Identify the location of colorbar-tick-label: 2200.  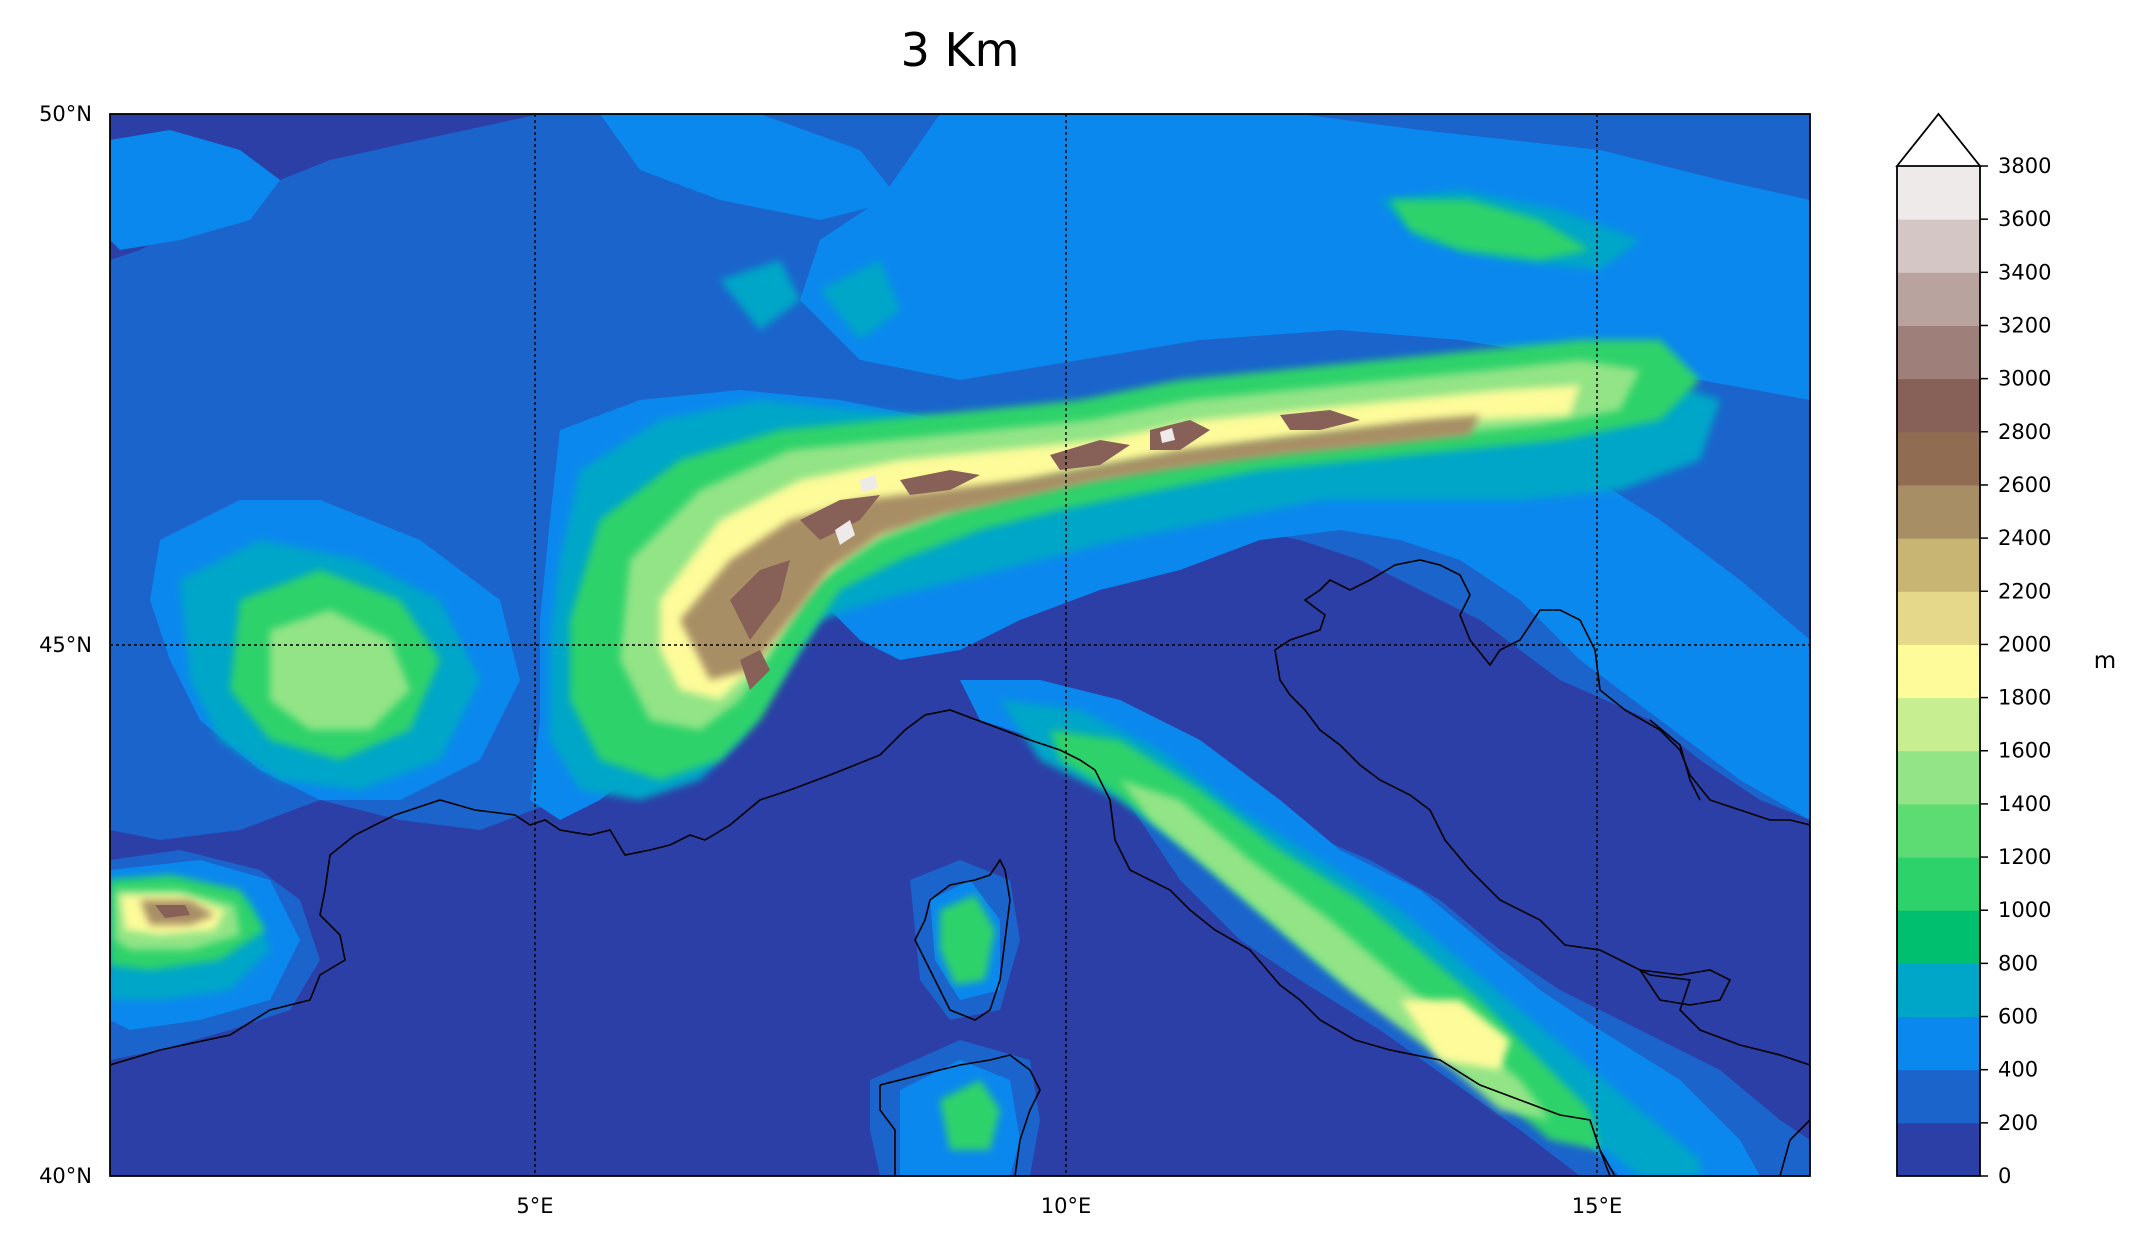
(2024, 591).